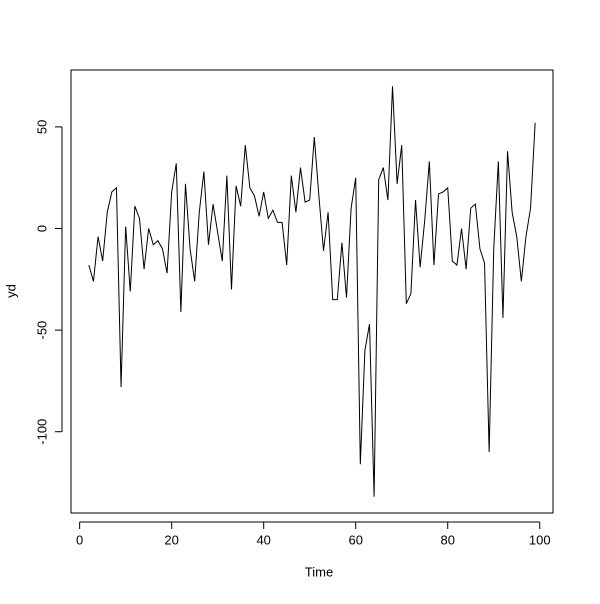 The width and height of the screenshot is (600, 604). What do you see at coordinates (319, 571) in the screenshot?
I see `x-axis-label: Time` at bounding box center [319, 571].